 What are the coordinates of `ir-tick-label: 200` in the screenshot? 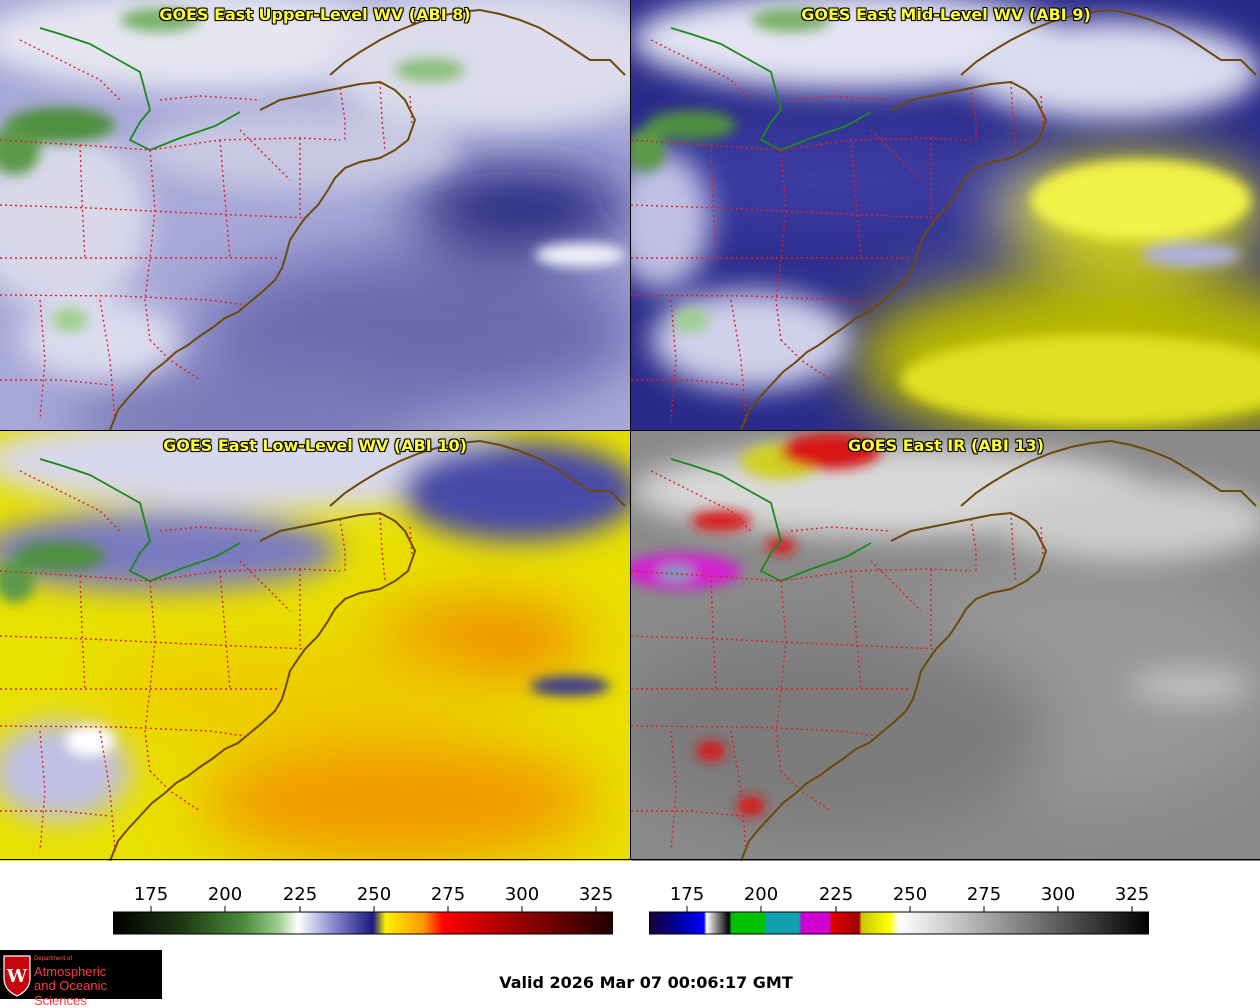 It's located at (761, 894).